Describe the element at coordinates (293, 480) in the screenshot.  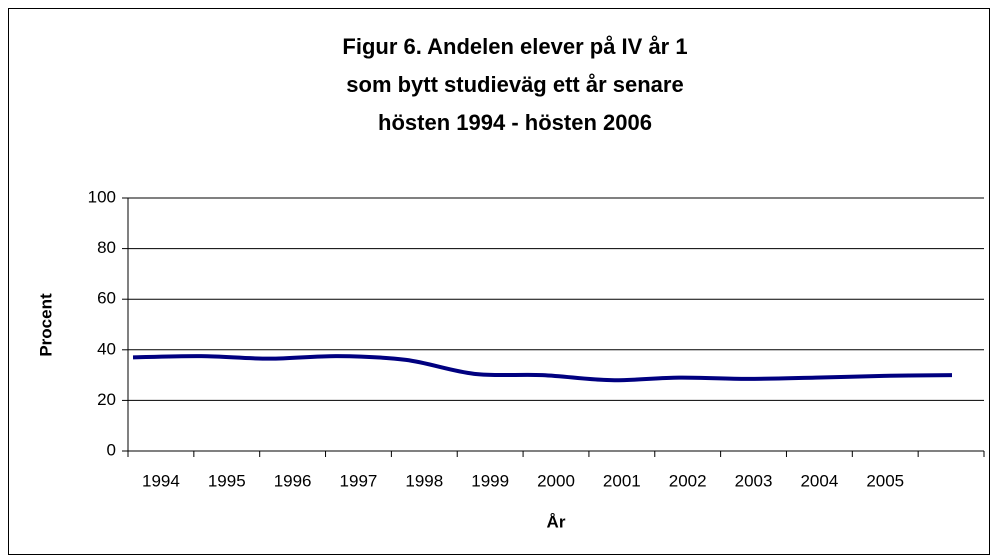
I see `x-tick-label: 1996` at that location.